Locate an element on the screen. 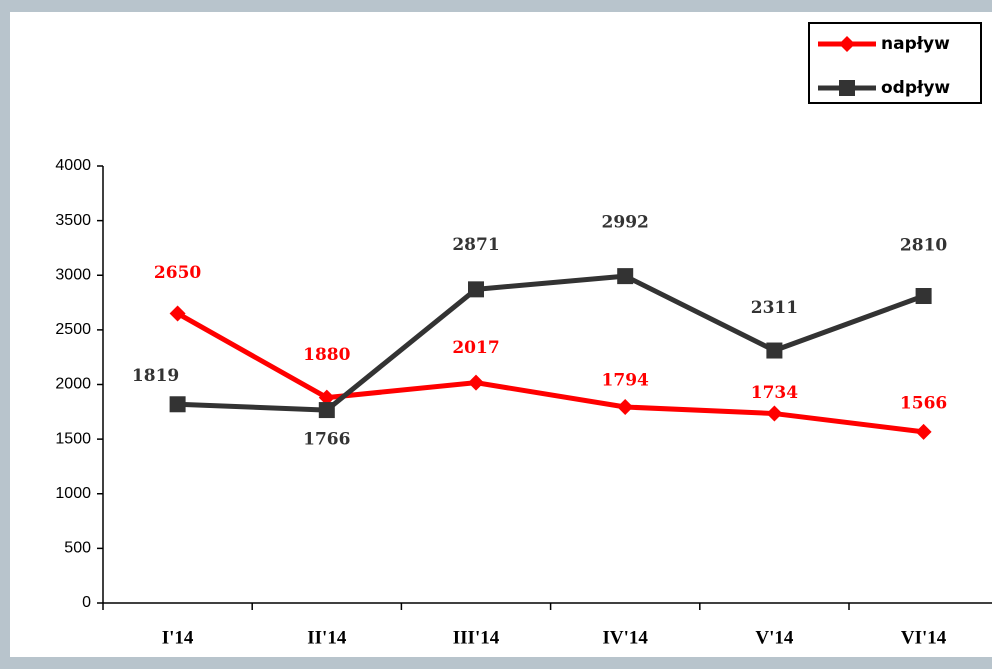  y-tick-label: 2500 is located at coordinates (73, 329).